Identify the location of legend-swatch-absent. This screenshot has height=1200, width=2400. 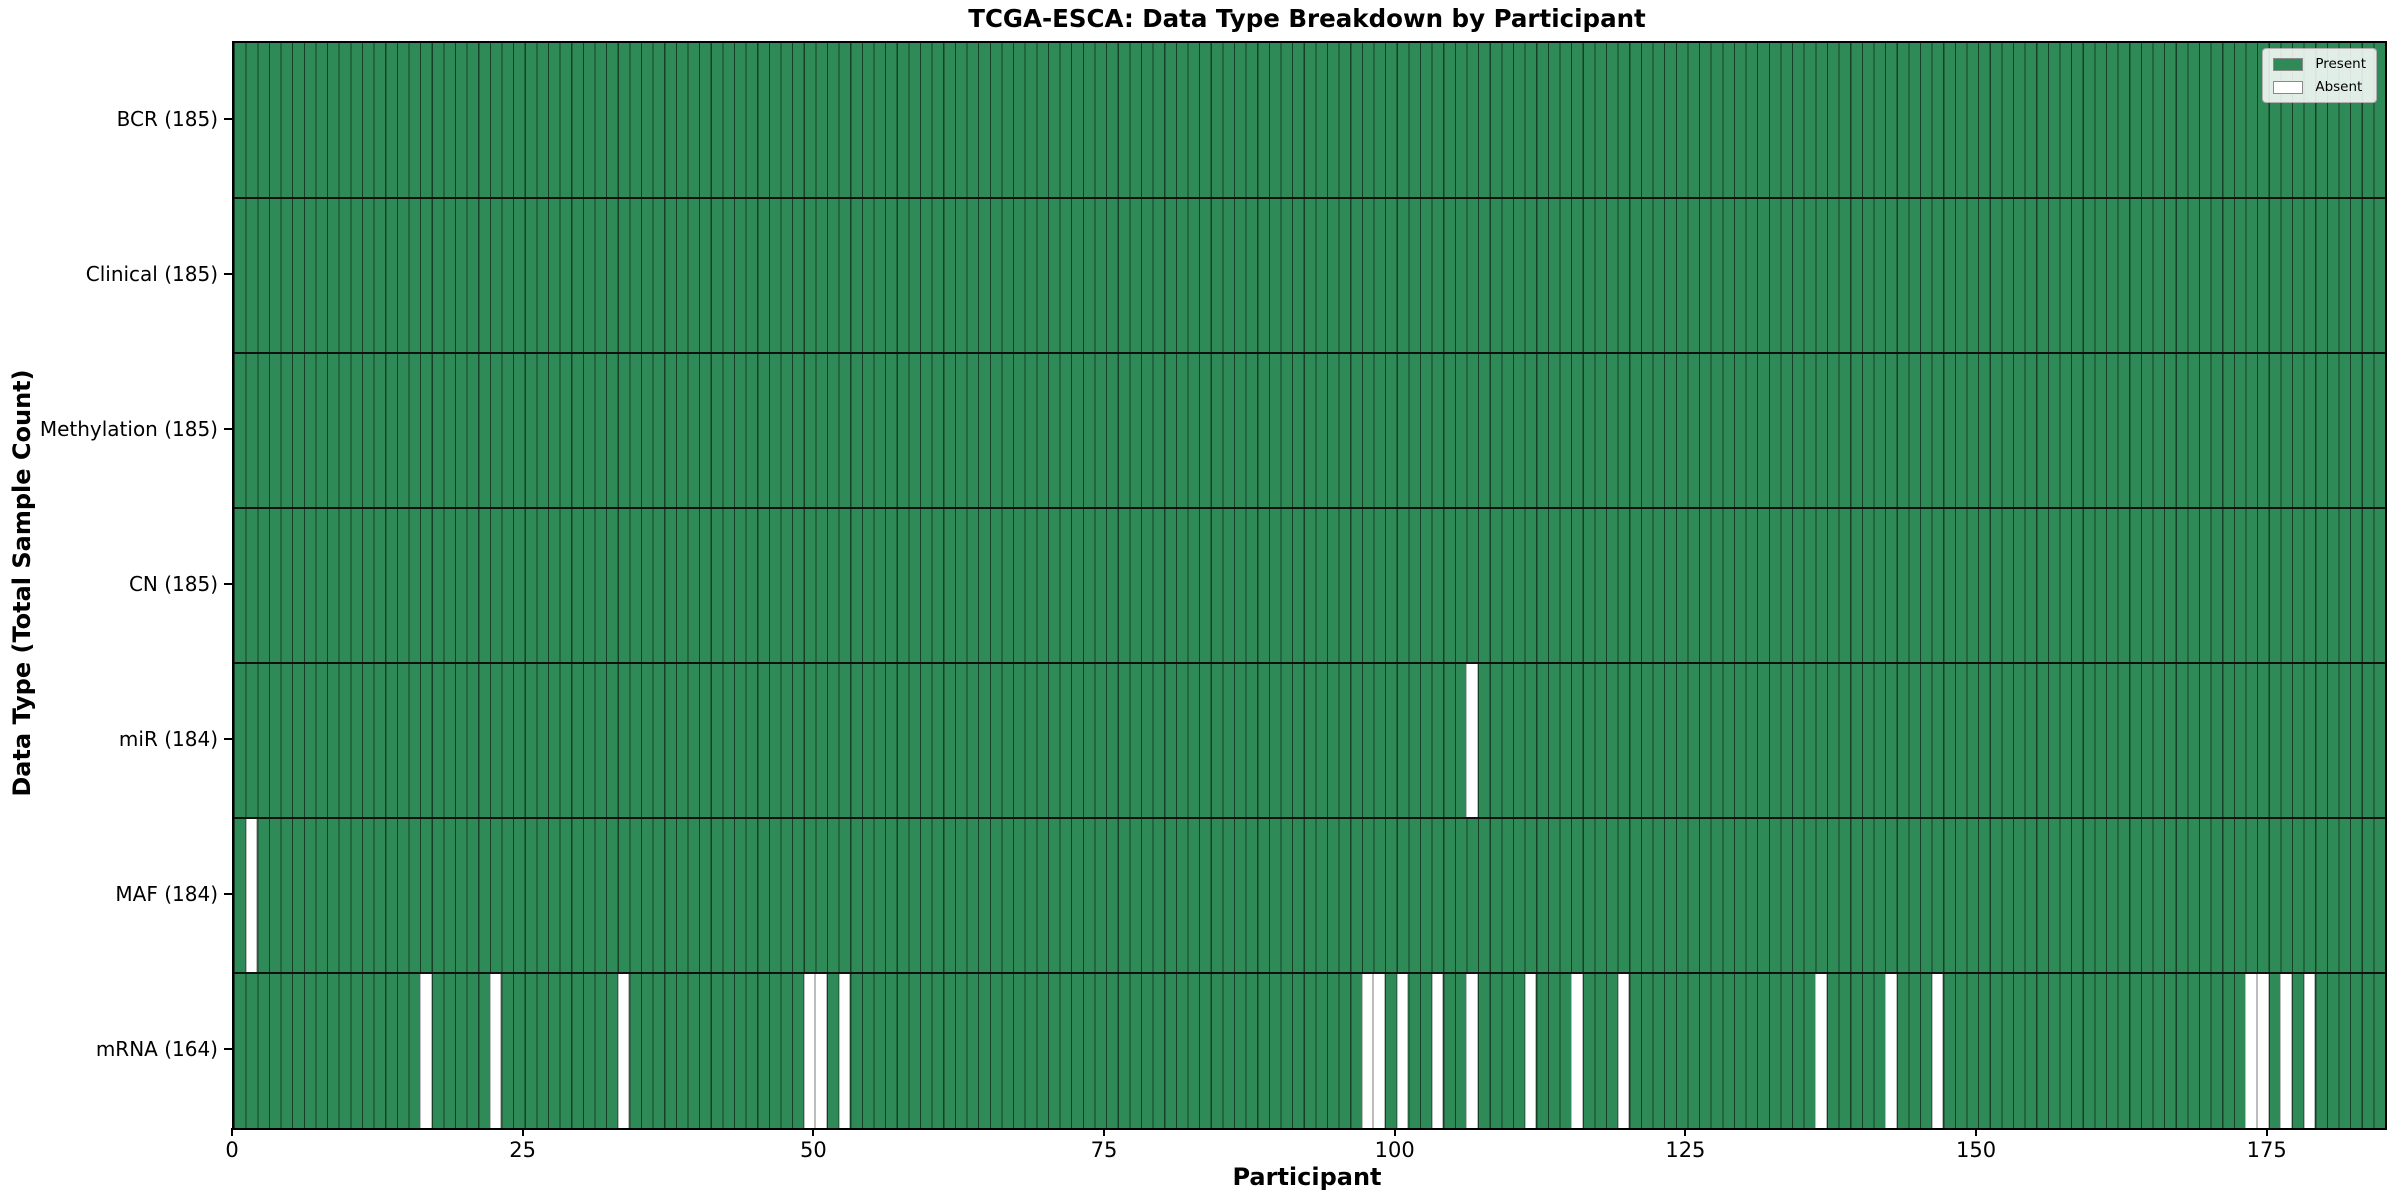
(2288, 87).